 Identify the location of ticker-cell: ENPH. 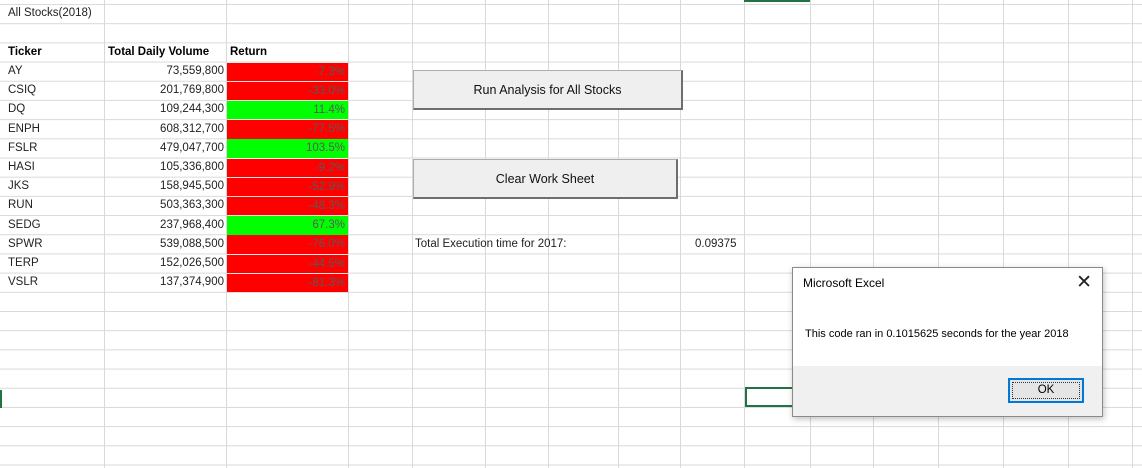
(24, 128).